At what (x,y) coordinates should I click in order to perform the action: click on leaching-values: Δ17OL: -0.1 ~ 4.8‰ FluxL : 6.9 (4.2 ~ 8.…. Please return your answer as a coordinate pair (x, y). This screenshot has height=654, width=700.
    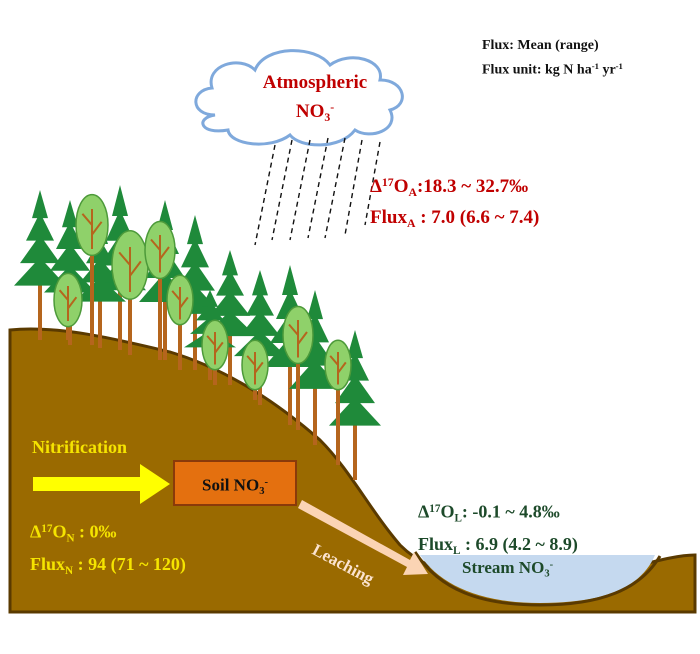
    Looking at the image, I should click on (498, 530).